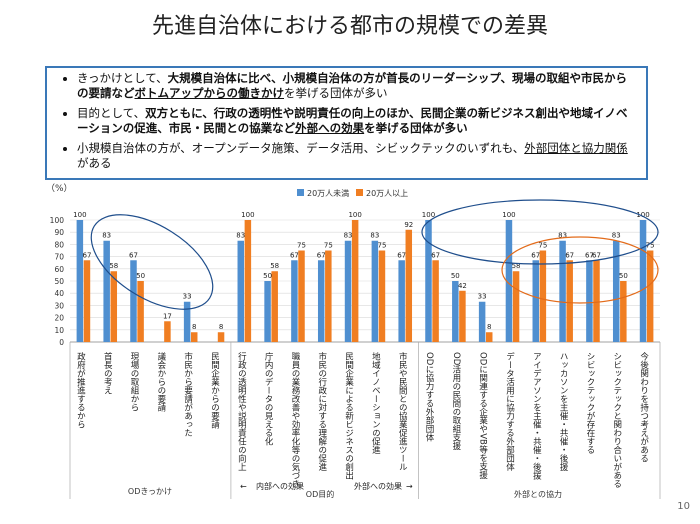 This screenshot has height=524, width=700. What do you see at coordinates (295, 420) in the screenshot?
I see `x-tick-label: 職員の業務改善や効率化等の気づき` at bounding box center [295, 420].